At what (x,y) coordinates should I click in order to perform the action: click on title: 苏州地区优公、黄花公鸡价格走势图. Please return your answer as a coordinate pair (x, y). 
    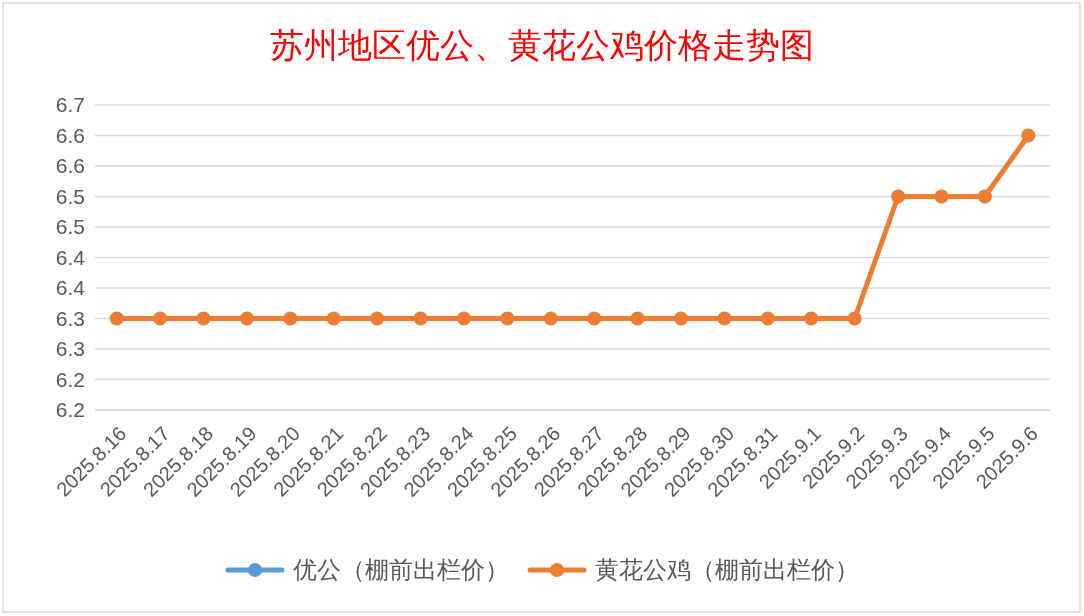
    Looking at the image, I should click on (542, 45).